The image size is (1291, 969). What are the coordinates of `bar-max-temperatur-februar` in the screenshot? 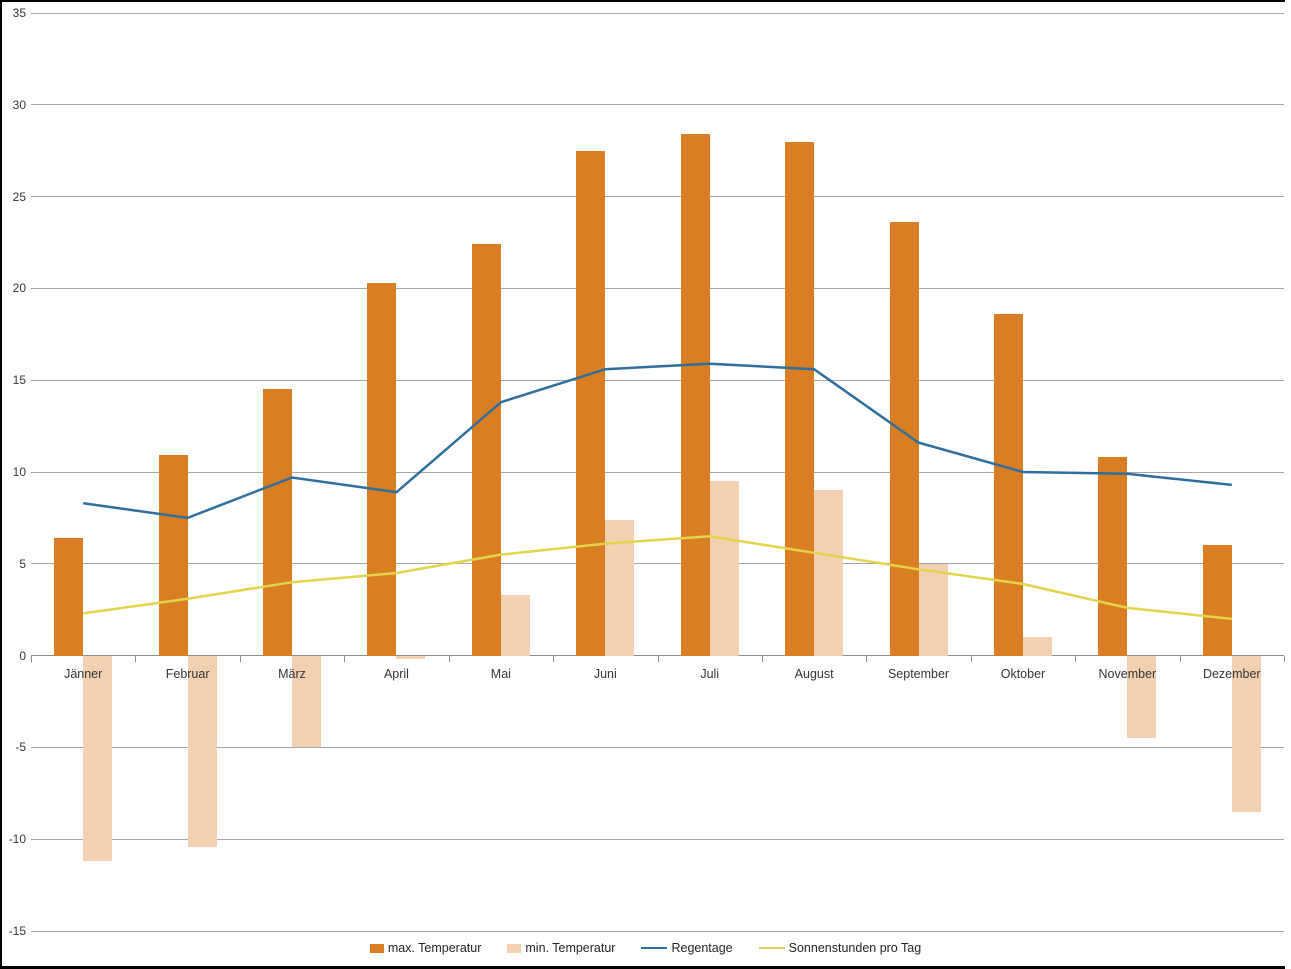 It's located at (173, 555).